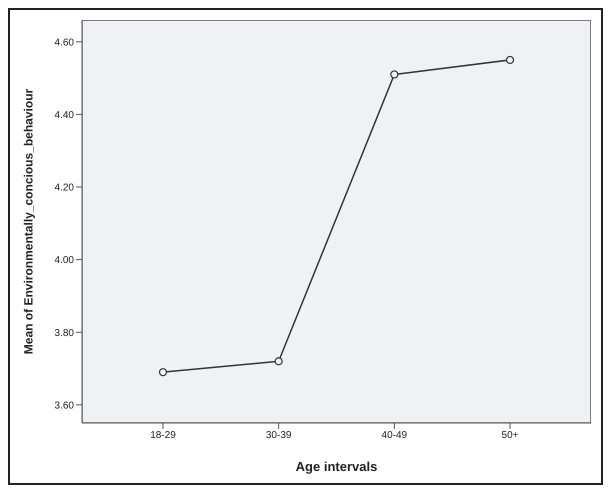 The width and height of the screenshot is (613, 495). Describe the element at coordinates (337, 466) in the screenshot. I see `x-axis-title: Age intervals` at that location.